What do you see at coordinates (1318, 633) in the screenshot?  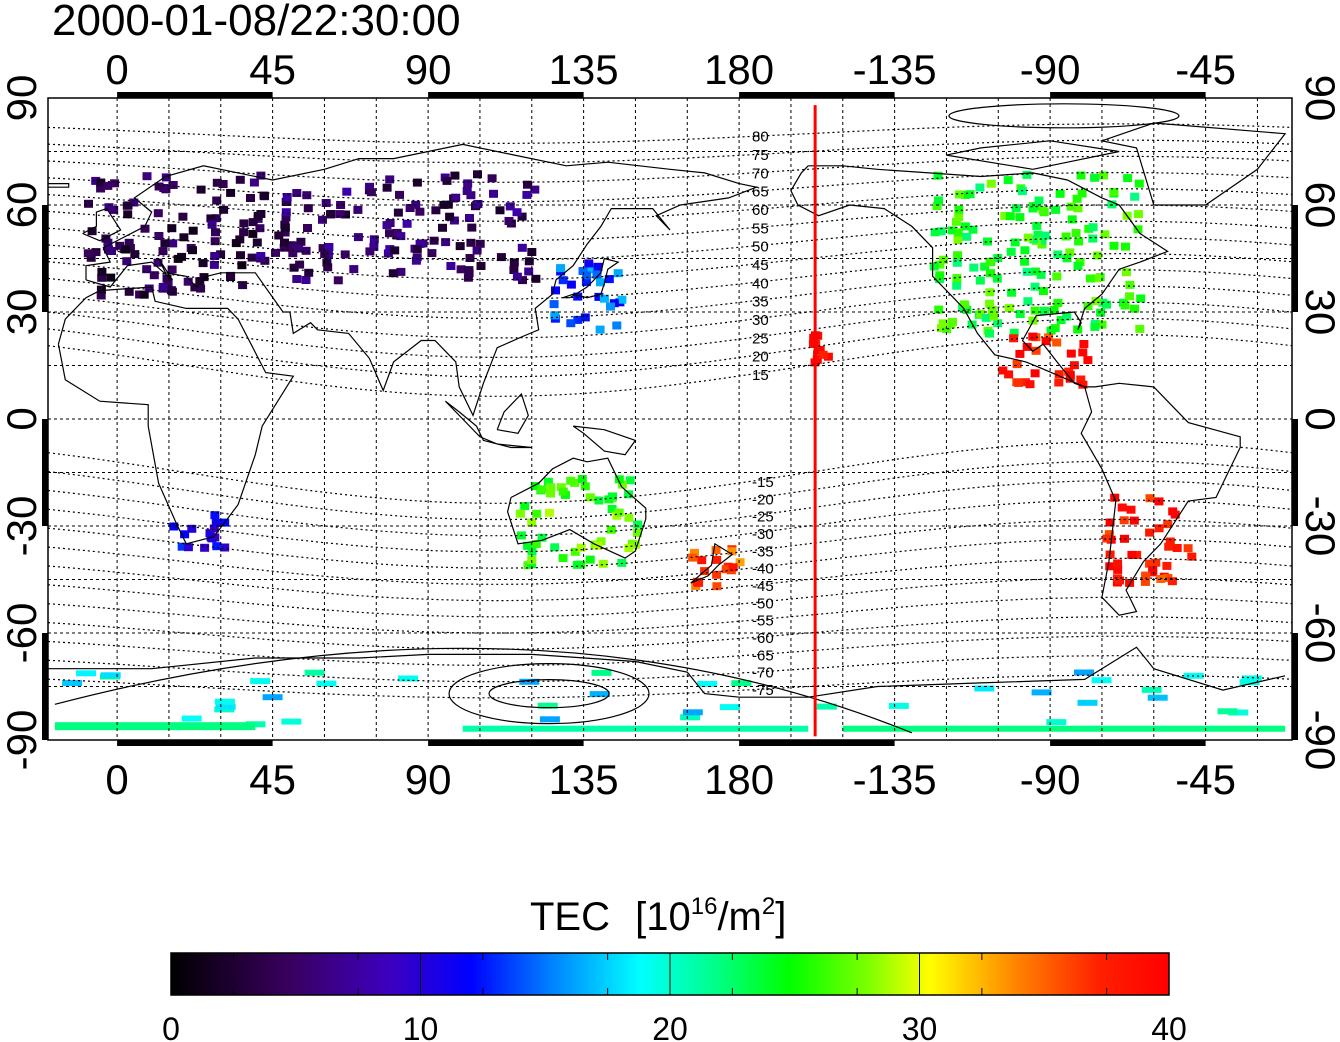 I see `right-lat-label: -60` at bounding box center [1318, 633].